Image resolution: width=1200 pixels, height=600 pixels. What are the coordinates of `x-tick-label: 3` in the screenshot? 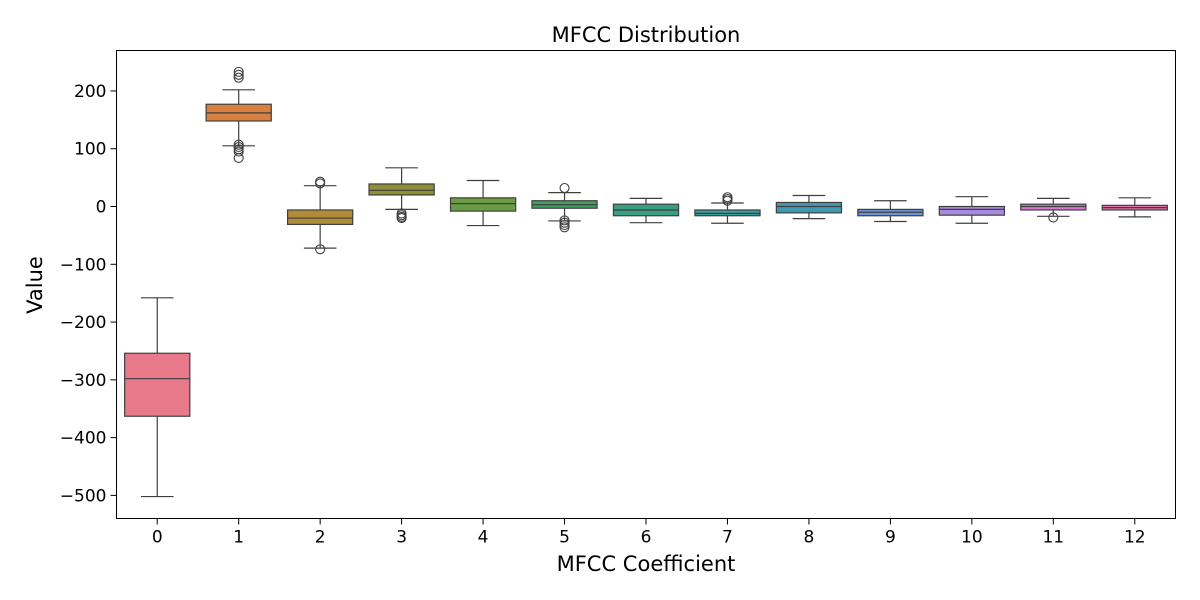 It's located at (401, 538).